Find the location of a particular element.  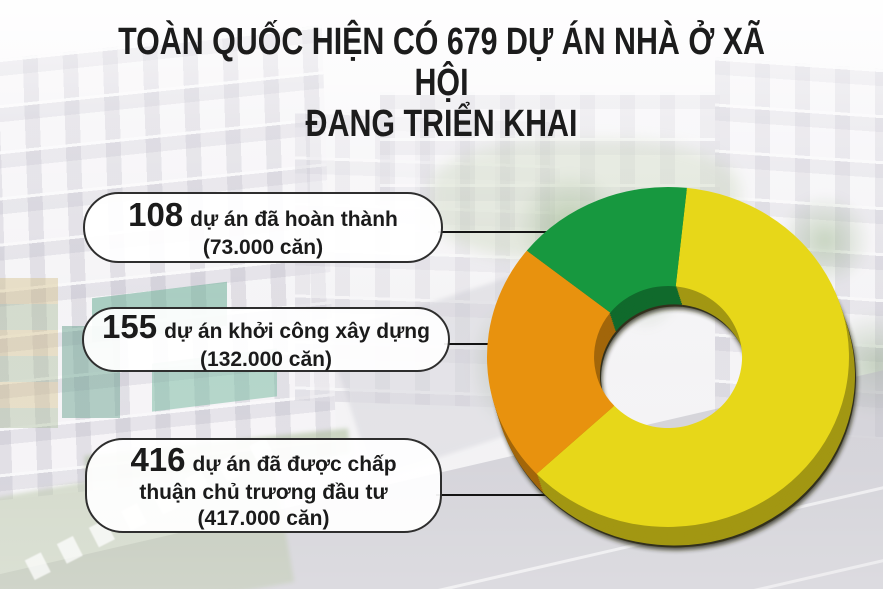

callout-completed: 108 dự án đã hoàn thành (73.000 căn) is located at coordinates (263, 227).